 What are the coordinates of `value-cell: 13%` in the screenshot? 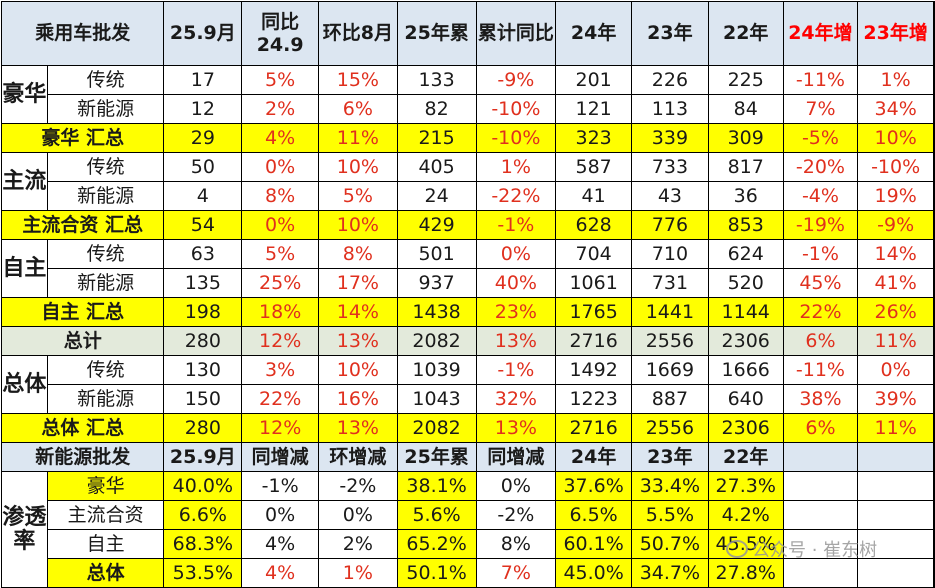 It's located at (358, 341).